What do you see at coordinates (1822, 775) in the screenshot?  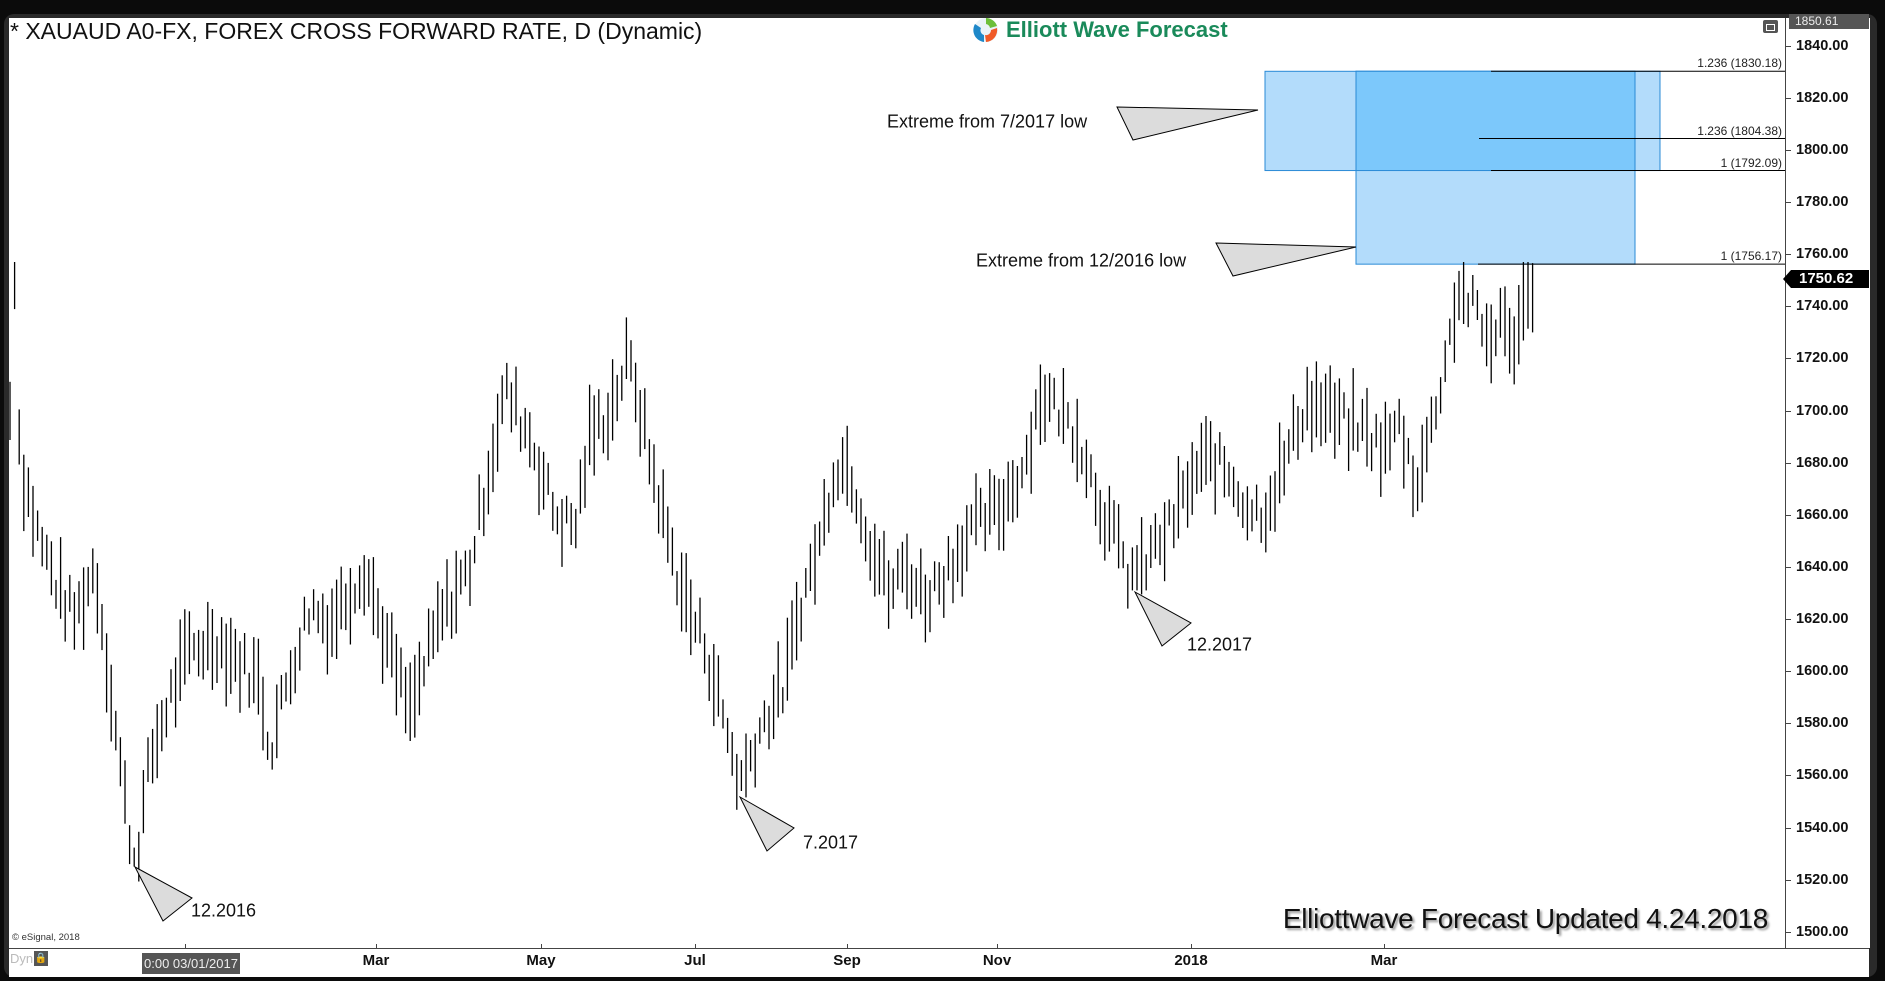 I see `y-tick-label: 1560.00` at bounding box center [1822, 775].